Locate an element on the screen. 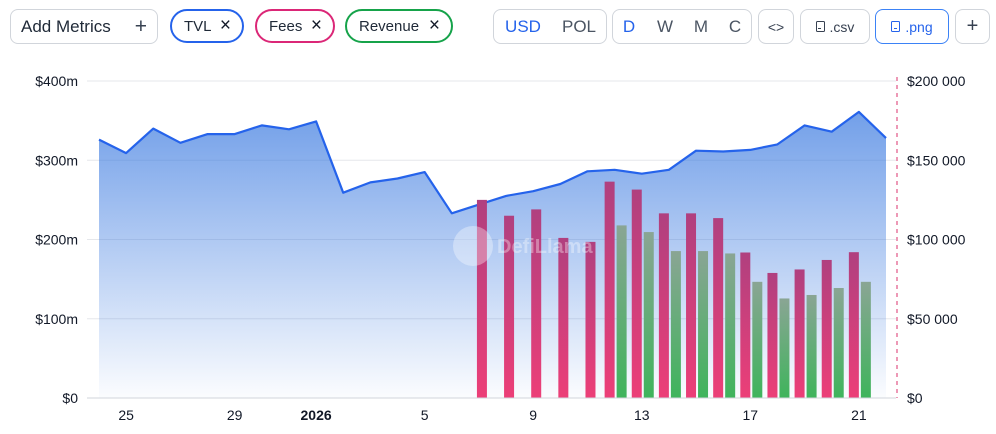  currency-pol: POL is located at coordinates (579, 26).